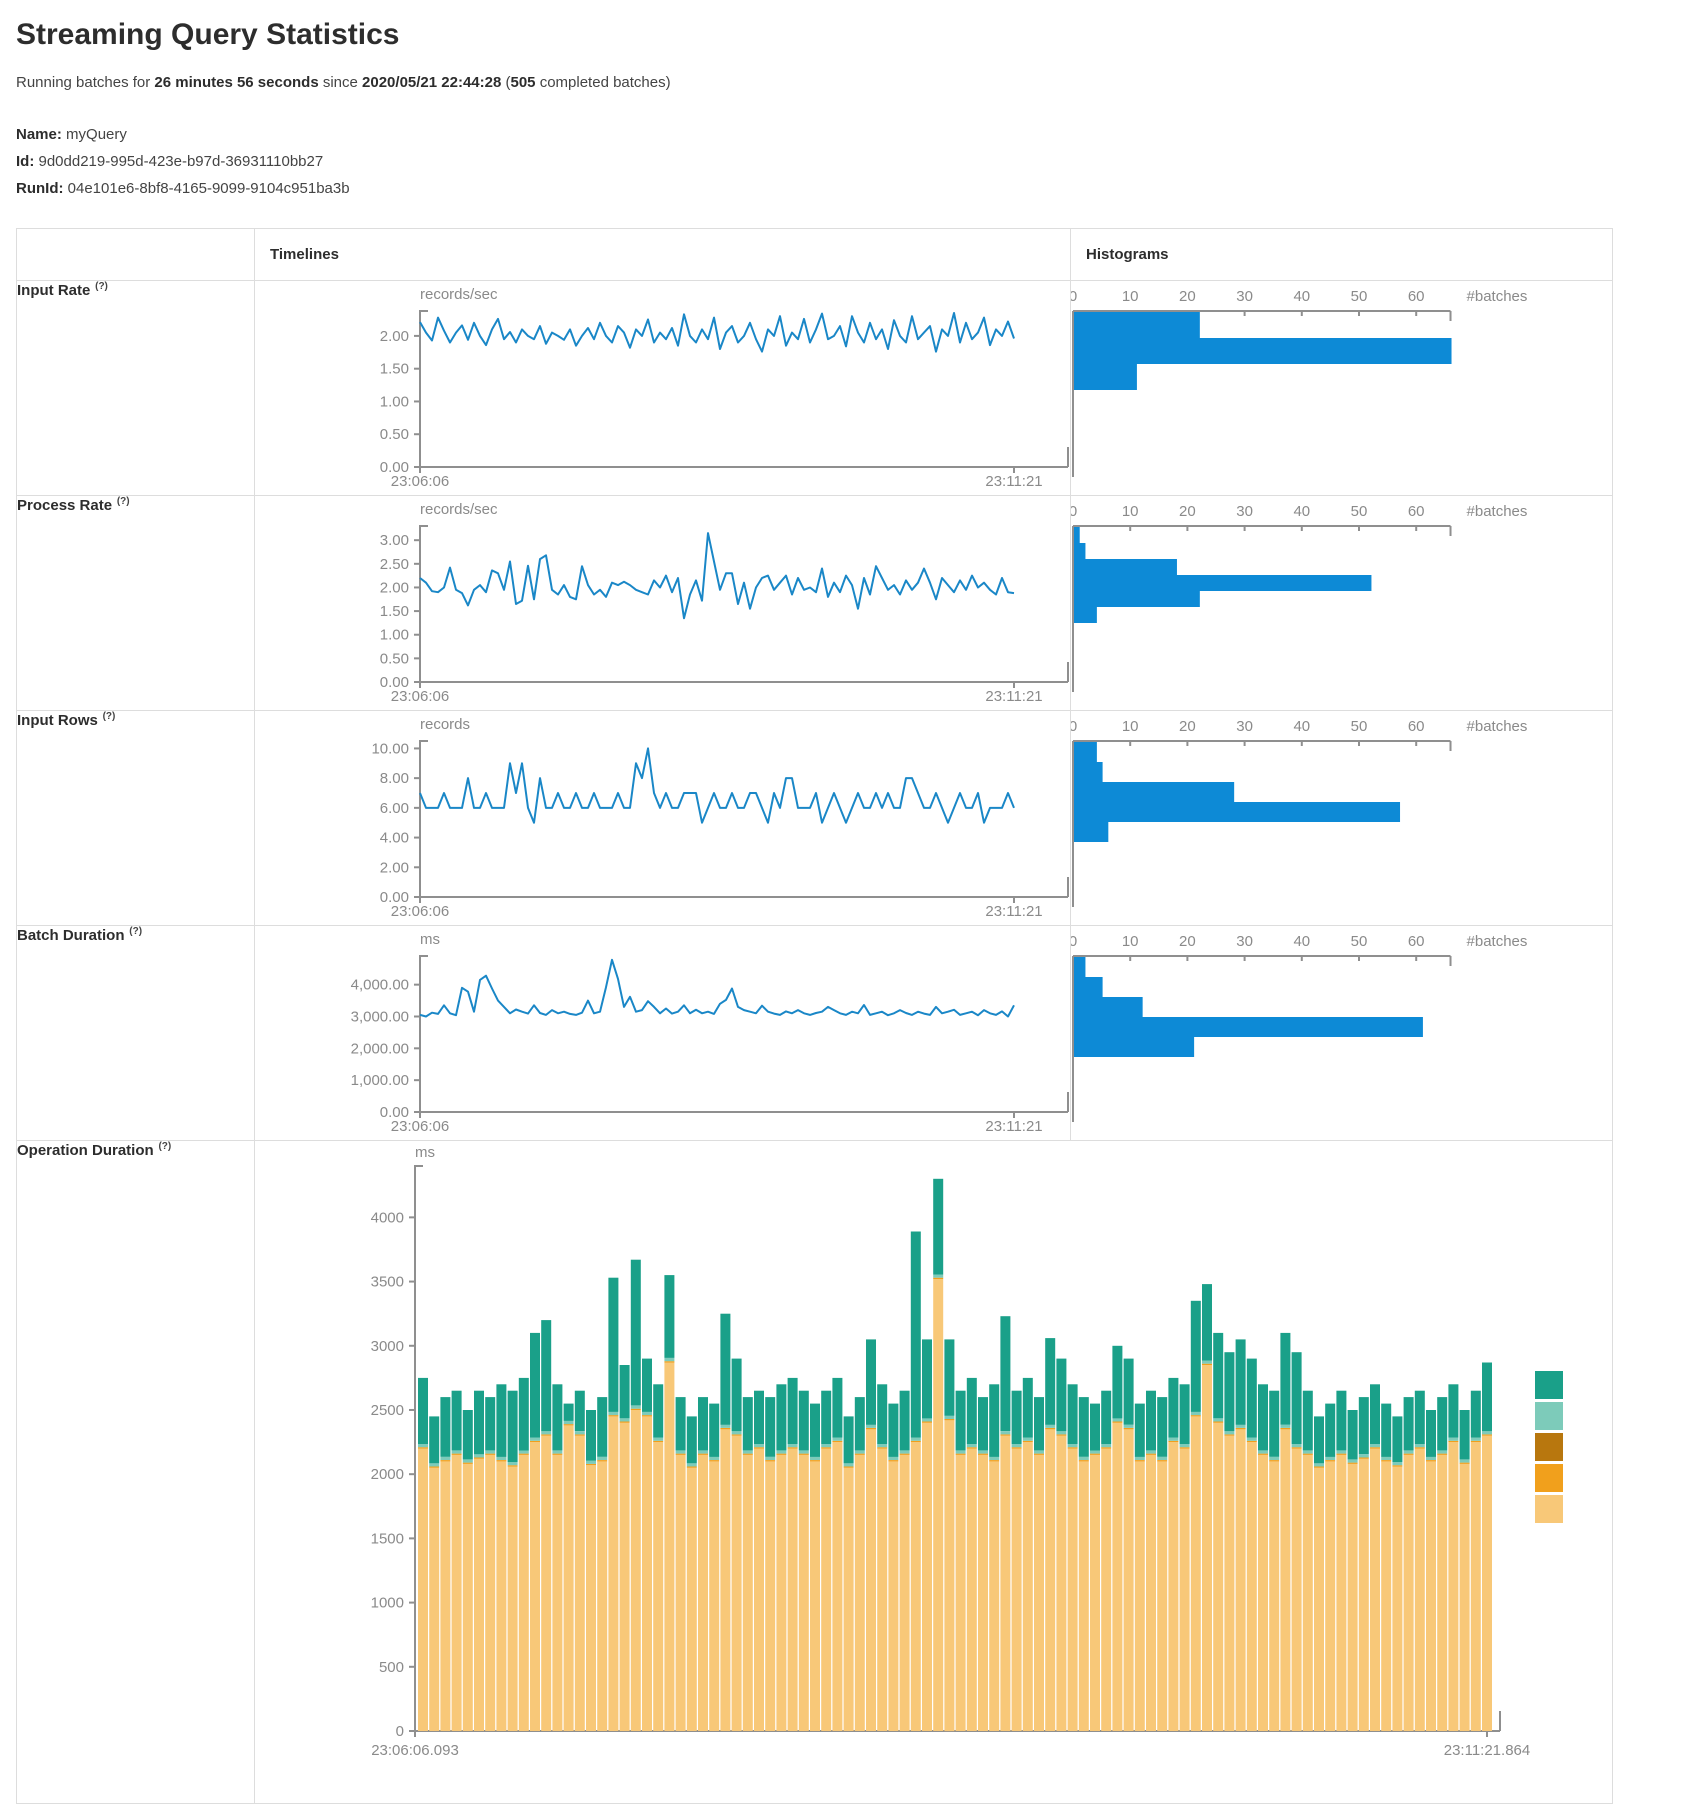 This screenshot has height=1820, width=1693. What do you see at coordinates (1416, 296) in the screenshot?
I see `svg-text: 60` at bounding box center [1416, 296].